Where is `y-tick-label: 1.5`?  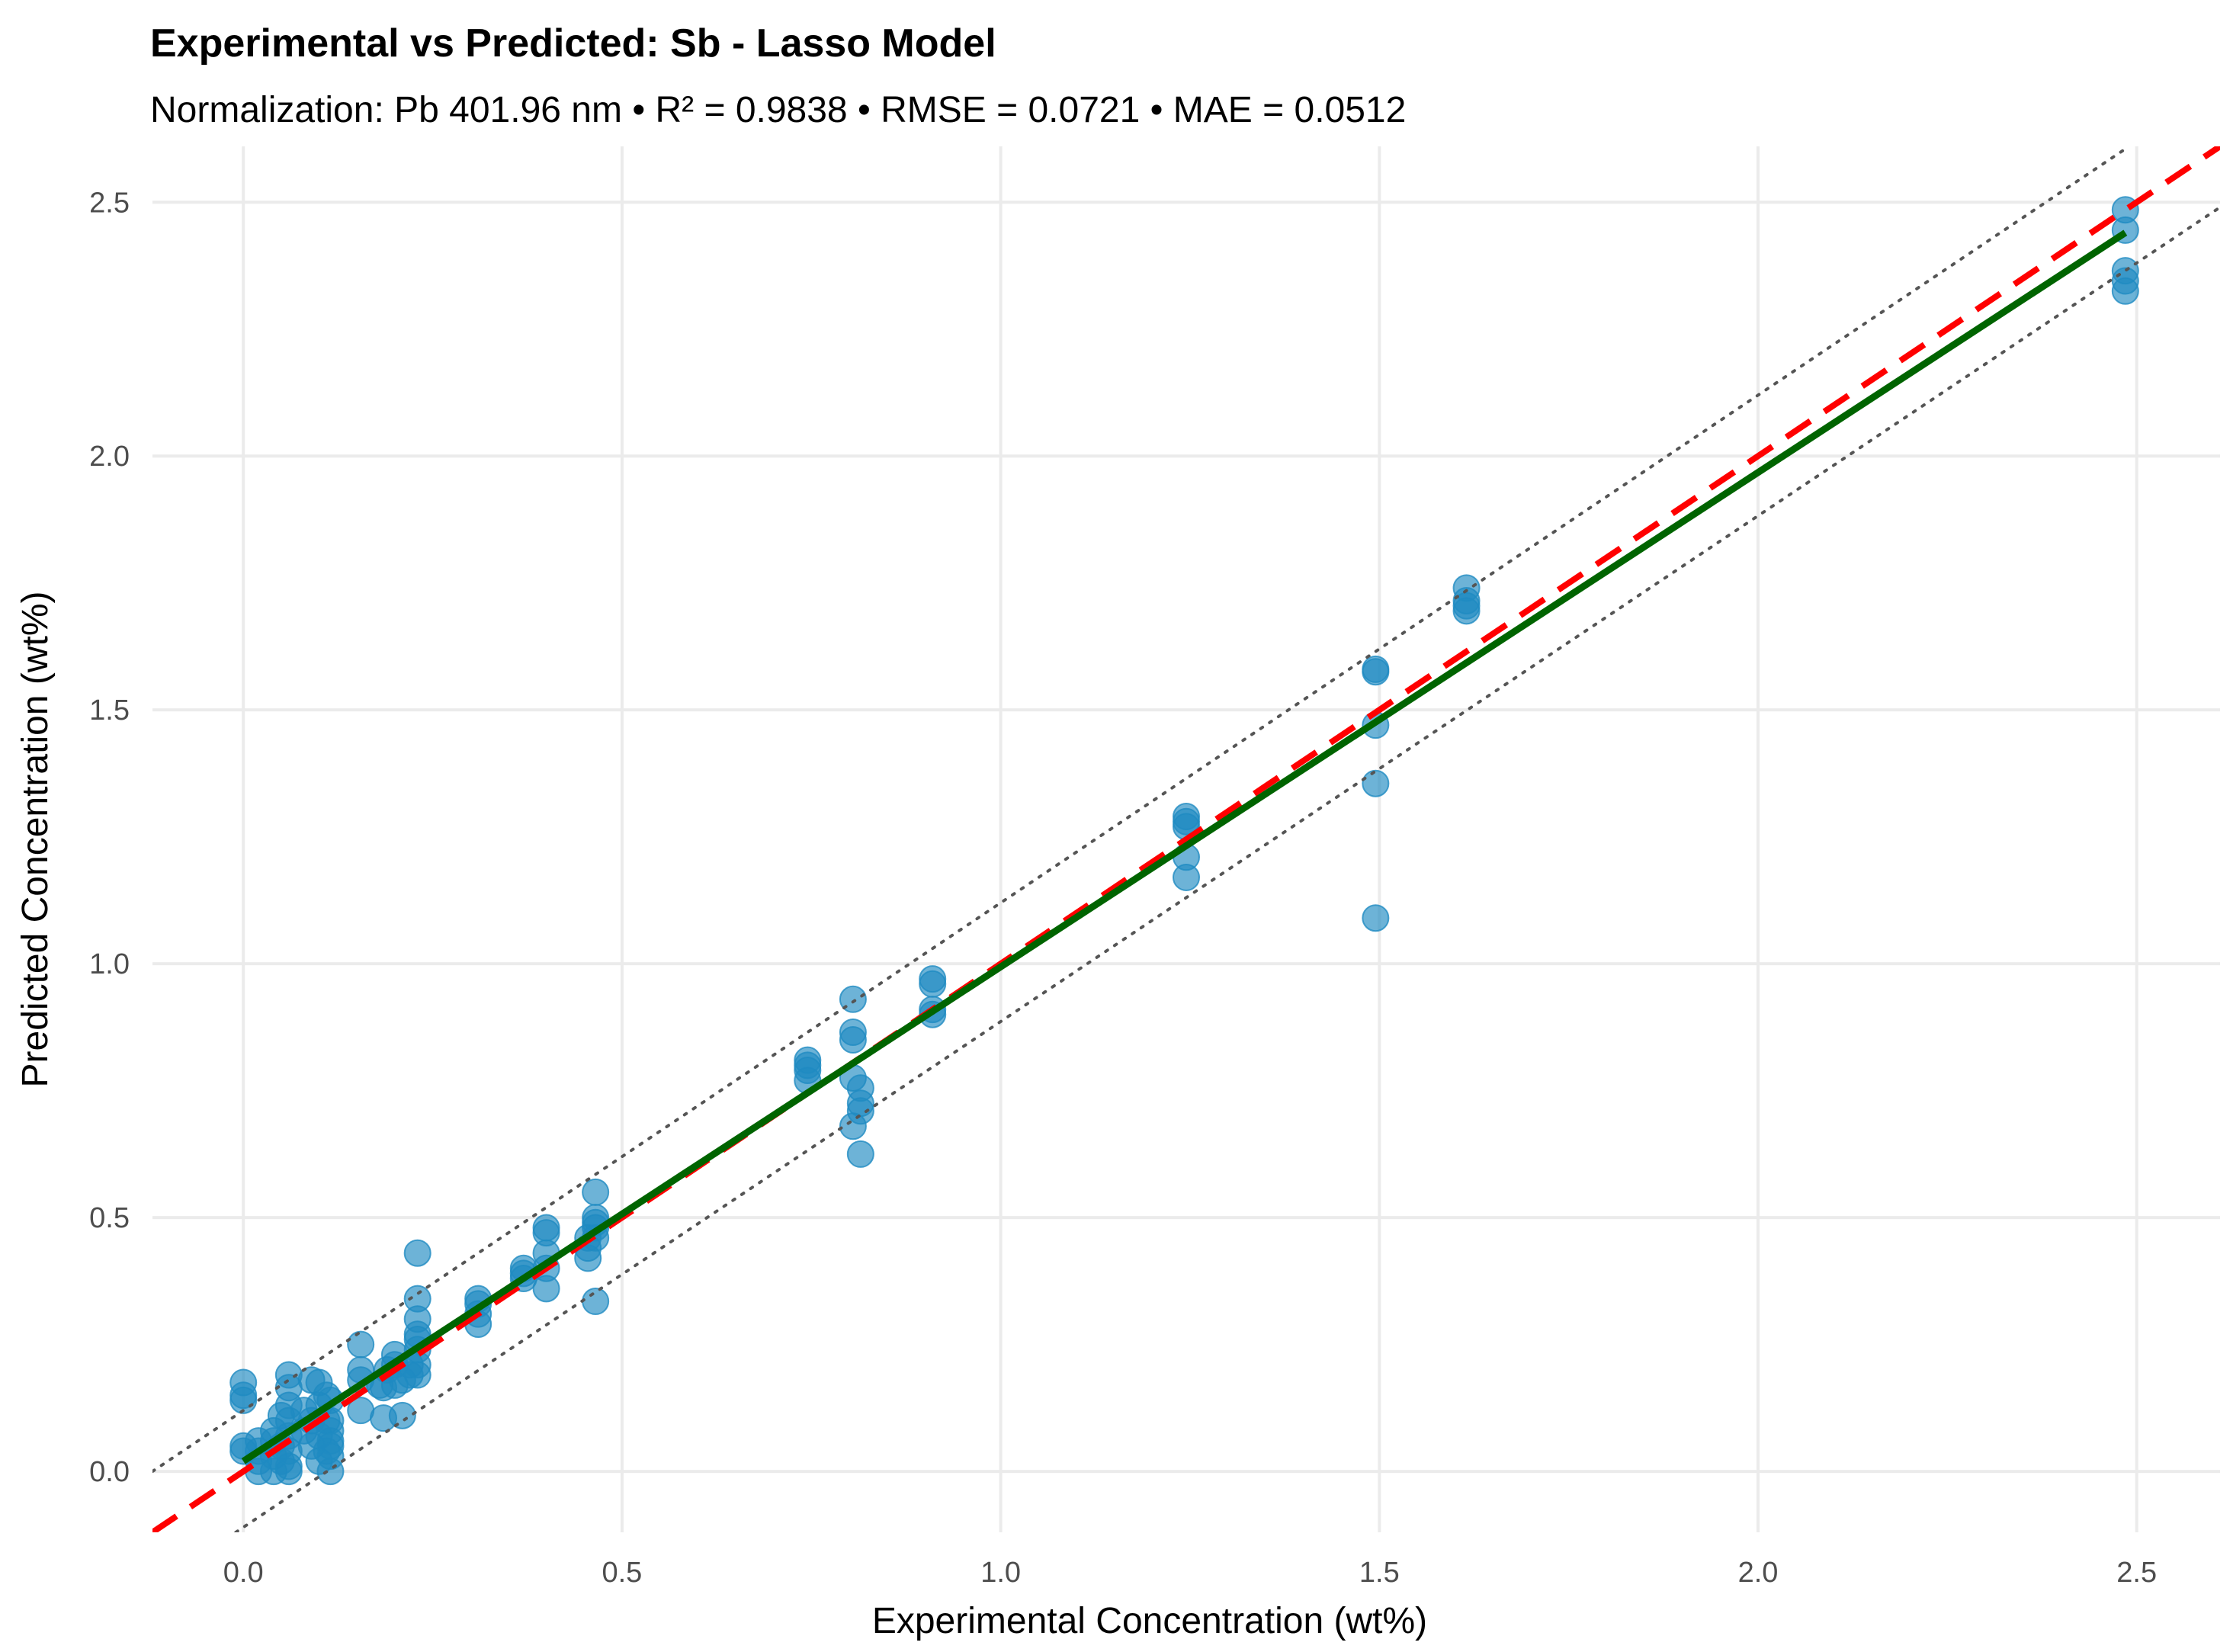
y-tick-label: 1.5 is located at coordinates (110, 711).